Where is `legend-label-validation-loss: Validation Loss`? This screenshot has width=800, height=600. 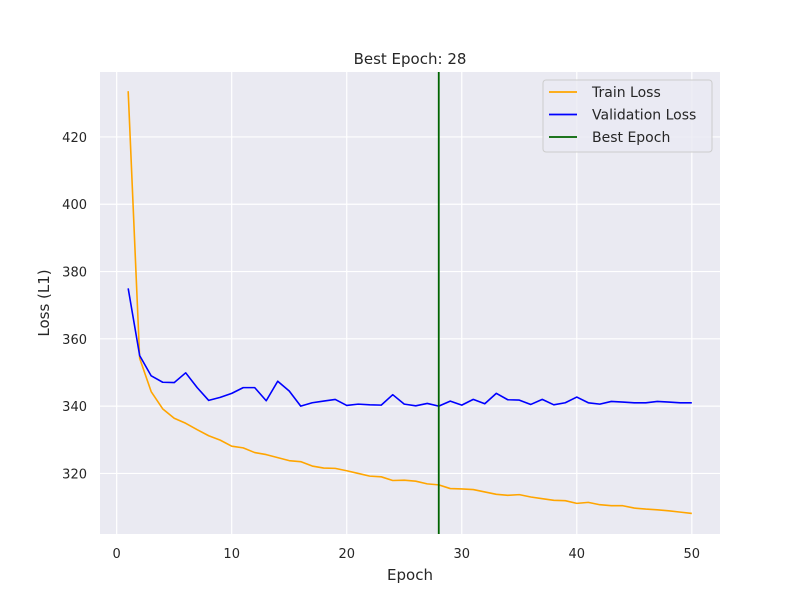
legend-label-validation-loss: Validation Loss is located at coordinates (644, 116).